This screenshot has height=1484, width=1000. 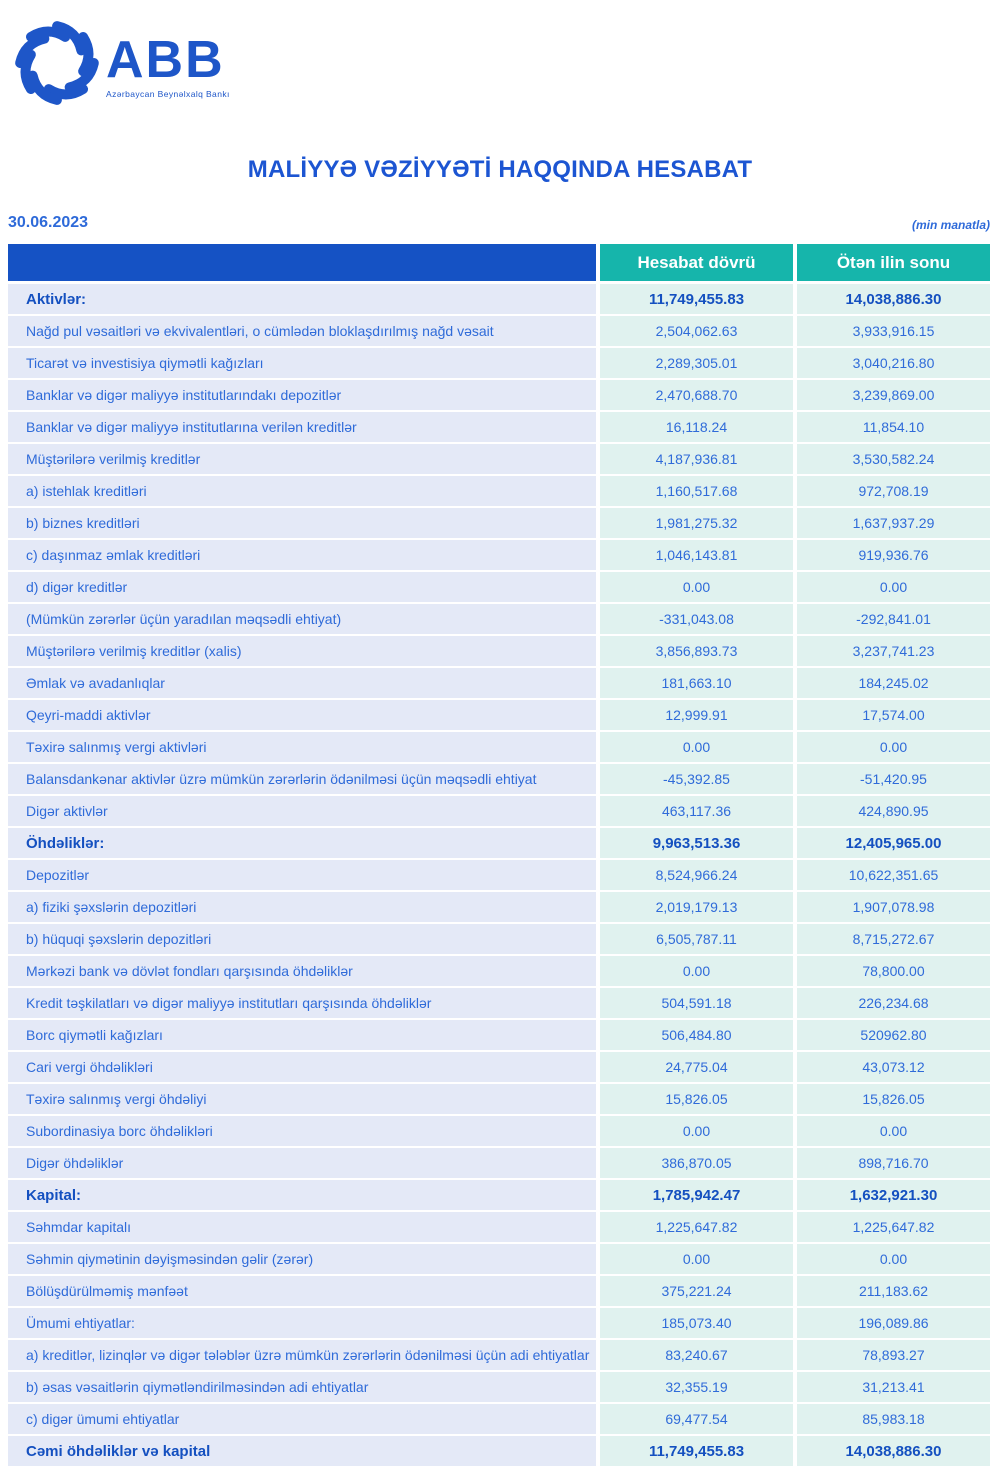 I want to click on row-value-current: 375,221.24, so click(x=696, y=1291).